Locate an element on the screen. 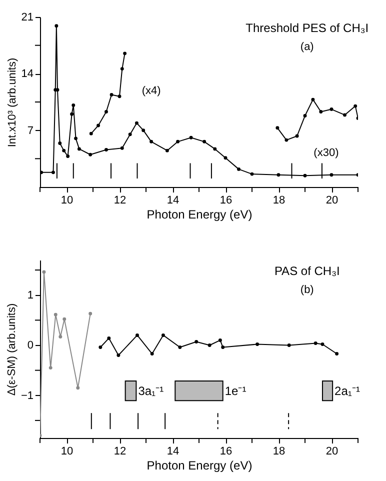 The height and width of the screenshot is (481, 386). y-tick-label: 1 is located at coordinates (30, 296).